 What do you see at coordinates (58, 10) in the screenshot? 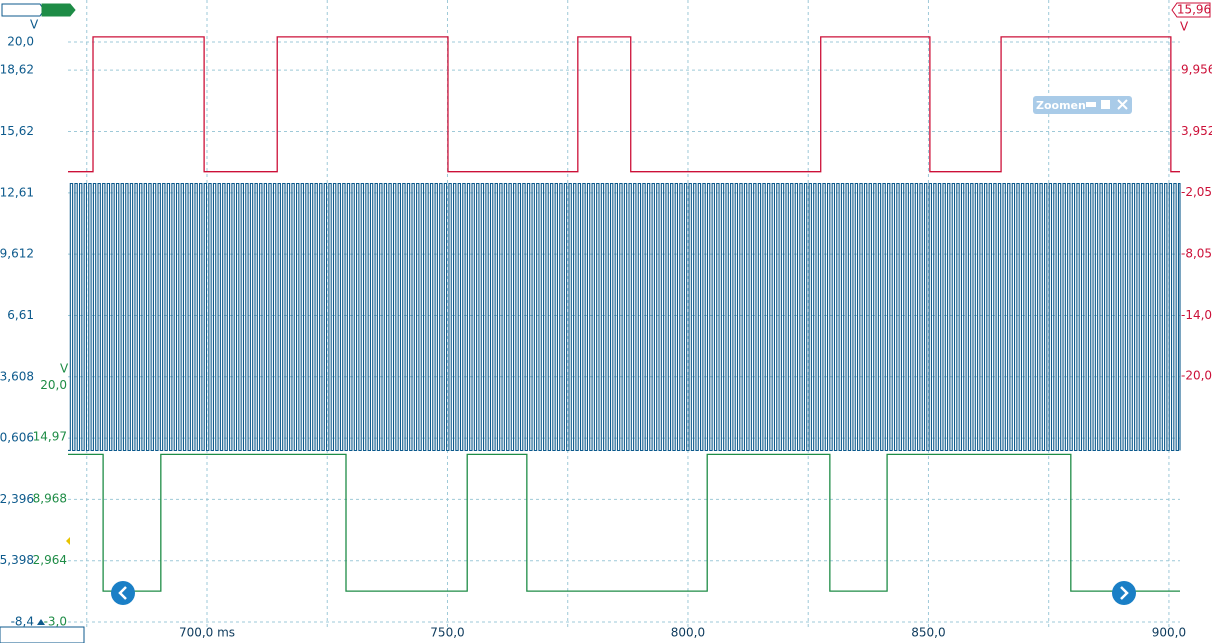
I see `channel-b-tab` at bounding box center [58, 10].